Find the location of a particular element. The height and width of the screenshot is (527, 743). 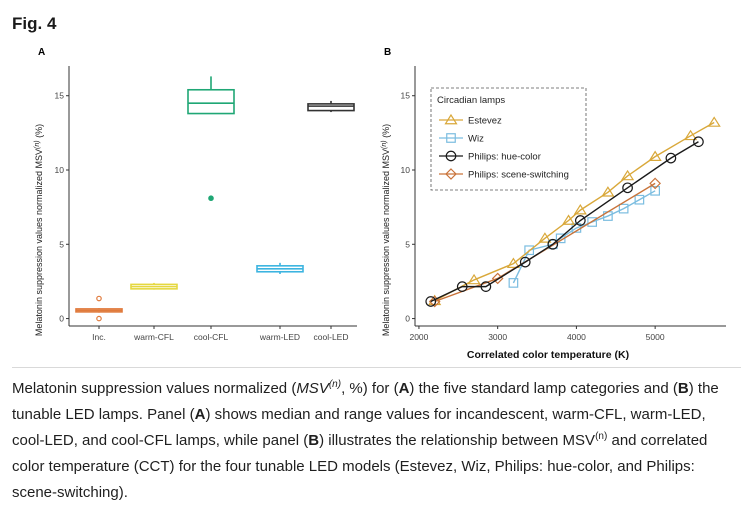

legend-circle-icon is located at coordinates (451, 156).